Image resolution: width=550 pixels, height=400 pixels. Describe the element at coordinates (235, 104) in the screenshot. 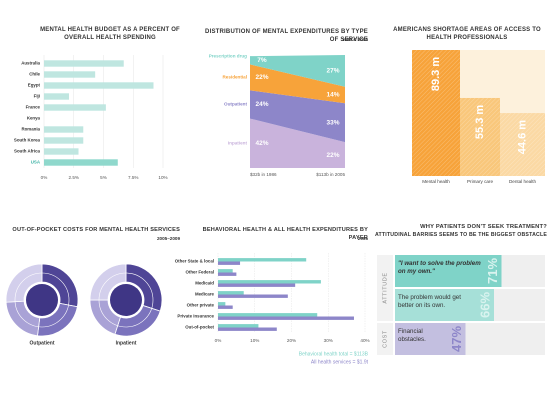

I see `series-label: Outpatient` at that location.